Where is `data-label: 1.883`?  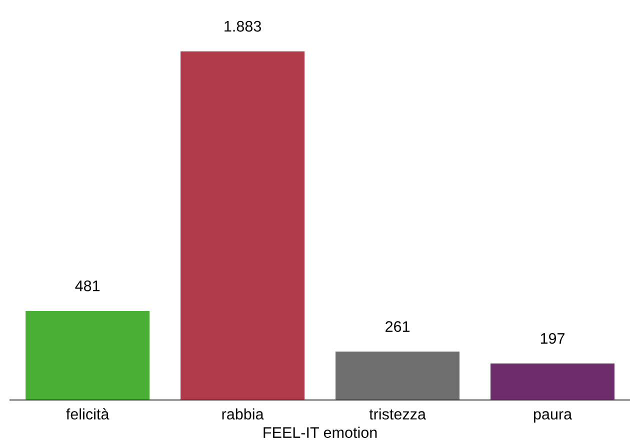 data-label: 1.883 is located at coordinates (242, 26).